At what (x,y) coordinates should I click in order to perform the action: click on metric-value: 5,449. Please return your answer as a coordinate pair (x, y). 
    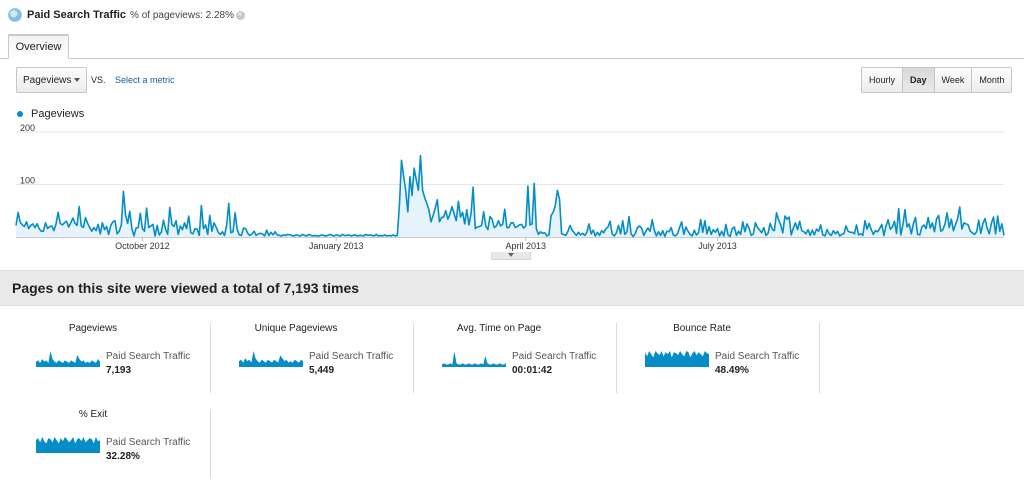
    Looking at the image, I should click on (322, 370).